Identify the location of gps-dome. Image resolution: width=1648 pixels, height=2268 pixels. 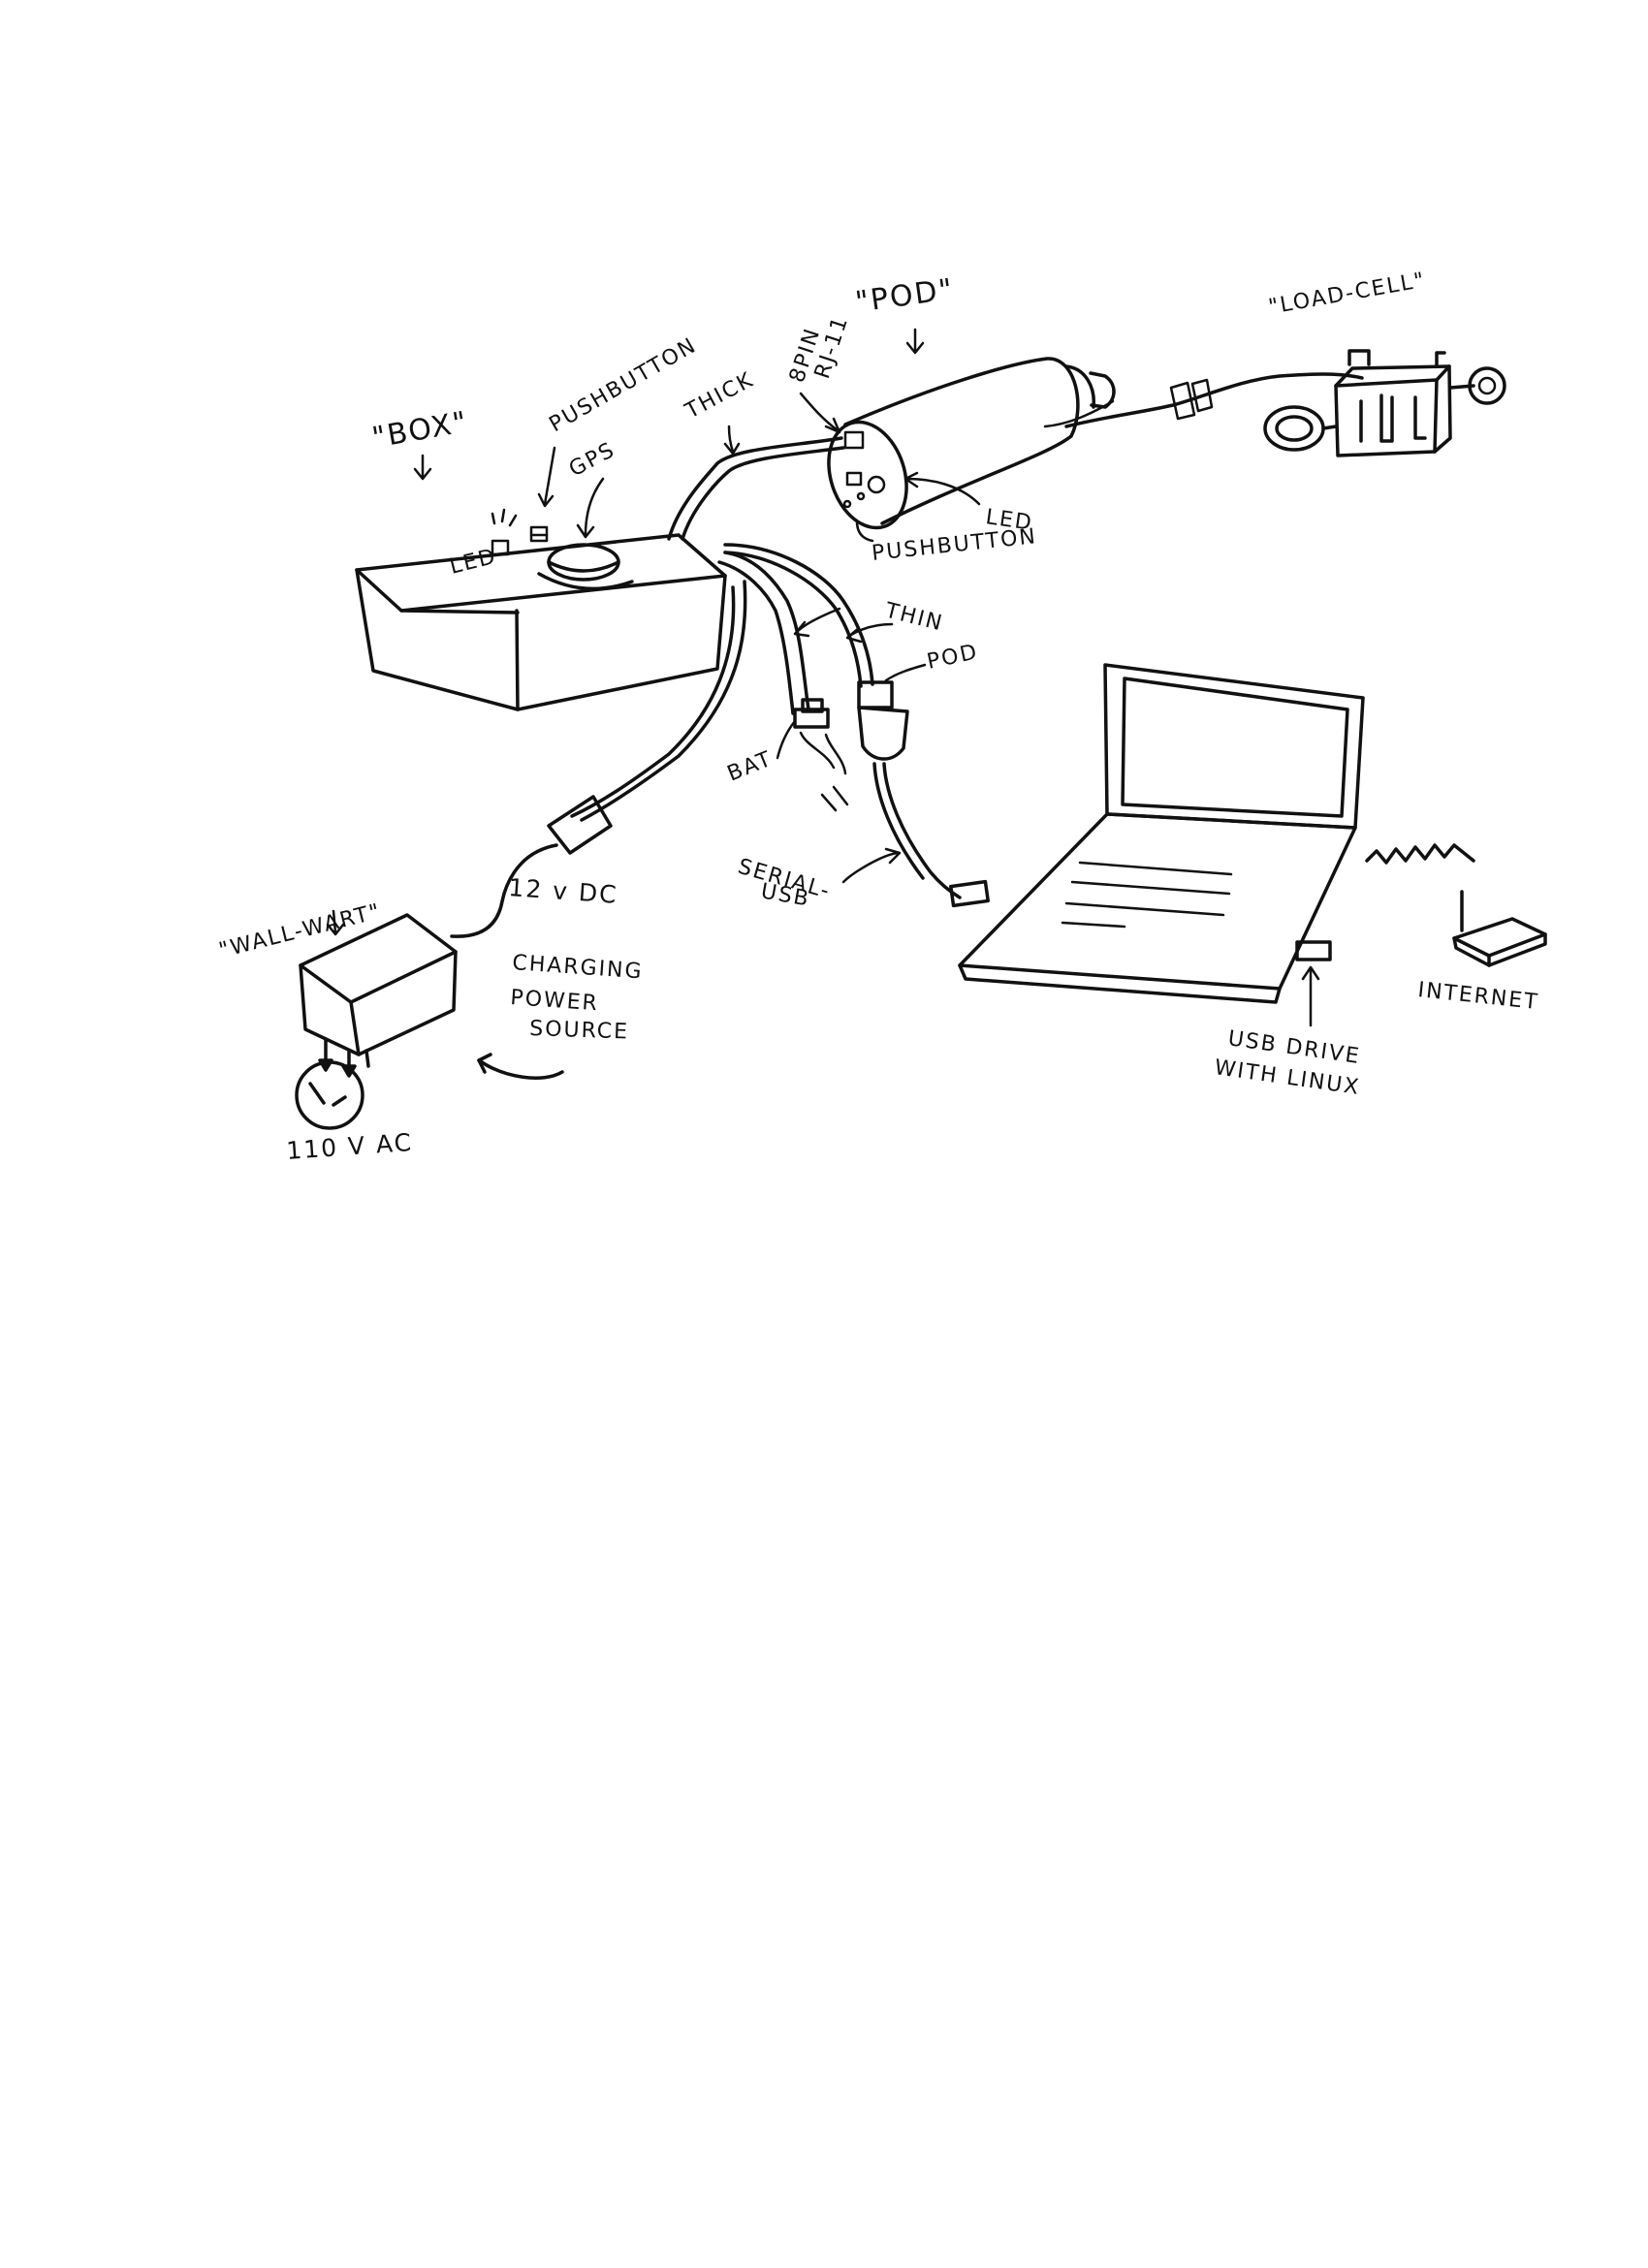
(585, 567).